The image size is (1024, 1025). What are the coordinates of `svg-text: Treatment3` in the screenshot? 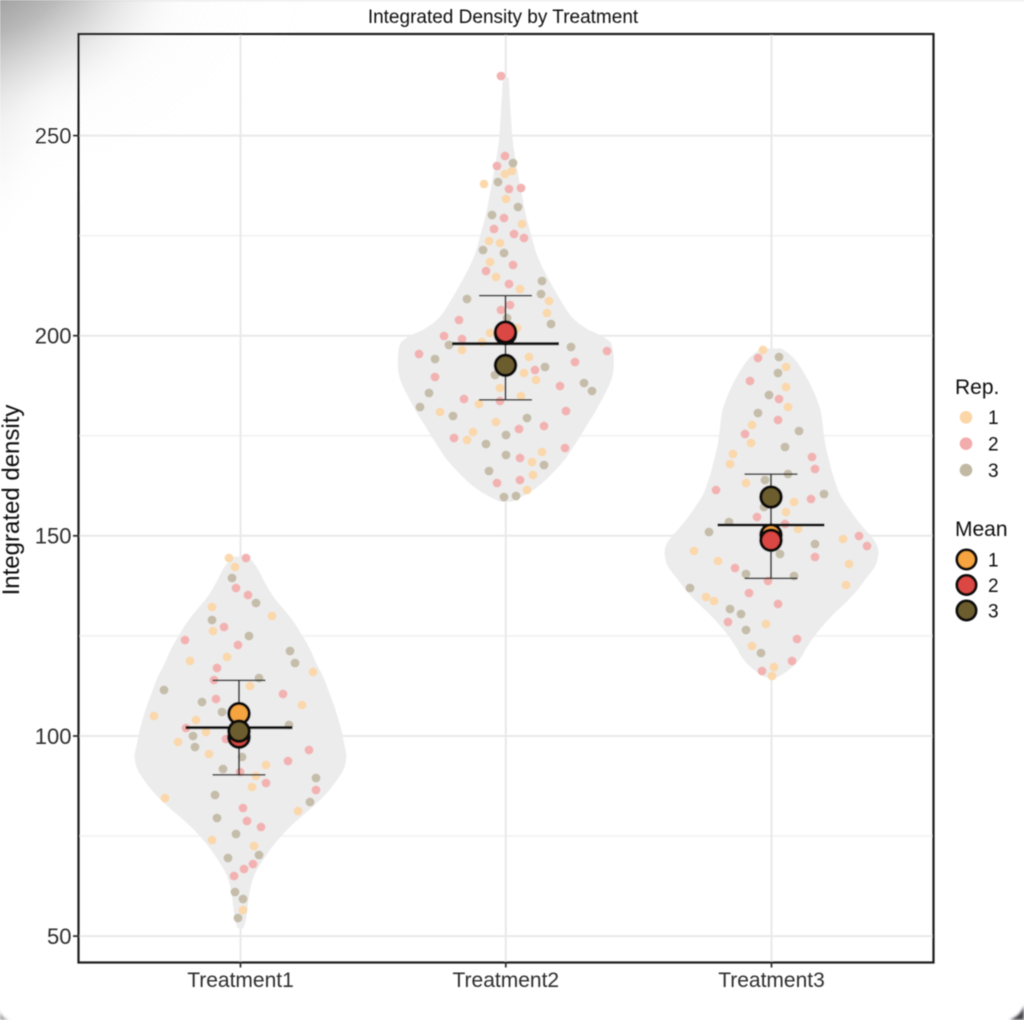 It's located at (771, 980).